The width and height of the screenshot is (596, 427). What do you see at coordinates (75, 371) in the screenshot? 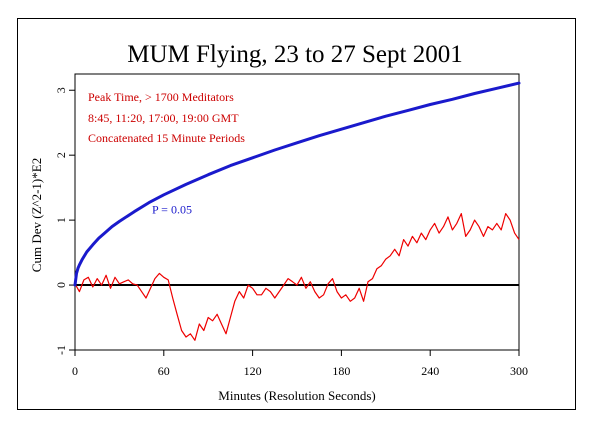
I see `x-tick-label: 0` at bounding box center [75, 371].